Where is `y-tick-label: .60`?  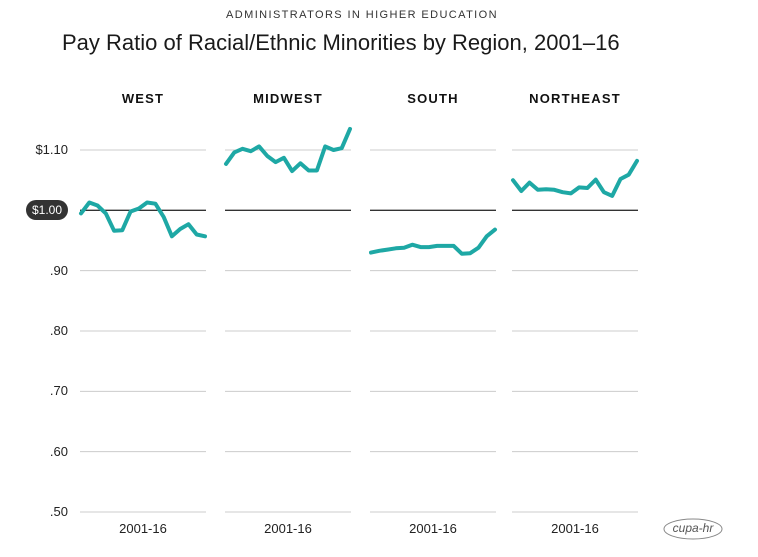 y-tick-label: .60 is located at coordinates (58, 451).